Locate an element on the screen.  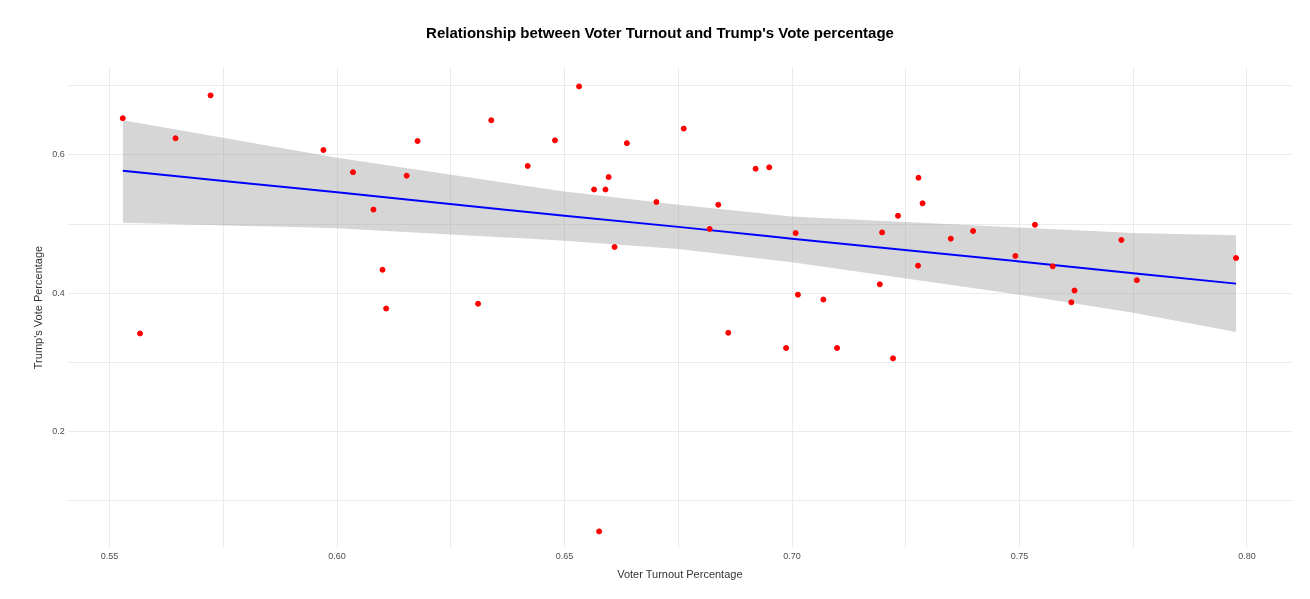
x-tick-label: 0.70 is located at coordinates (792, 555).